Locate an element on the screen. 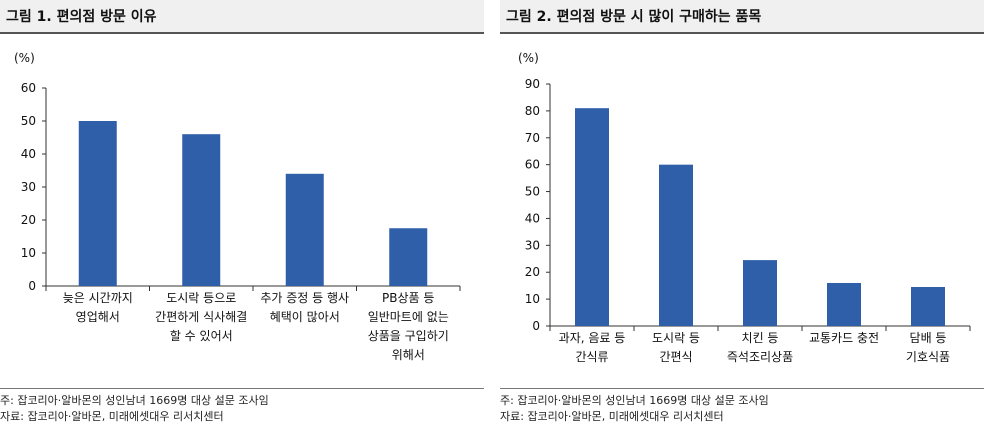 The height and width of the screenshot is (426, 984). category-label: 기호식품 is located at coordinates (928, 357).